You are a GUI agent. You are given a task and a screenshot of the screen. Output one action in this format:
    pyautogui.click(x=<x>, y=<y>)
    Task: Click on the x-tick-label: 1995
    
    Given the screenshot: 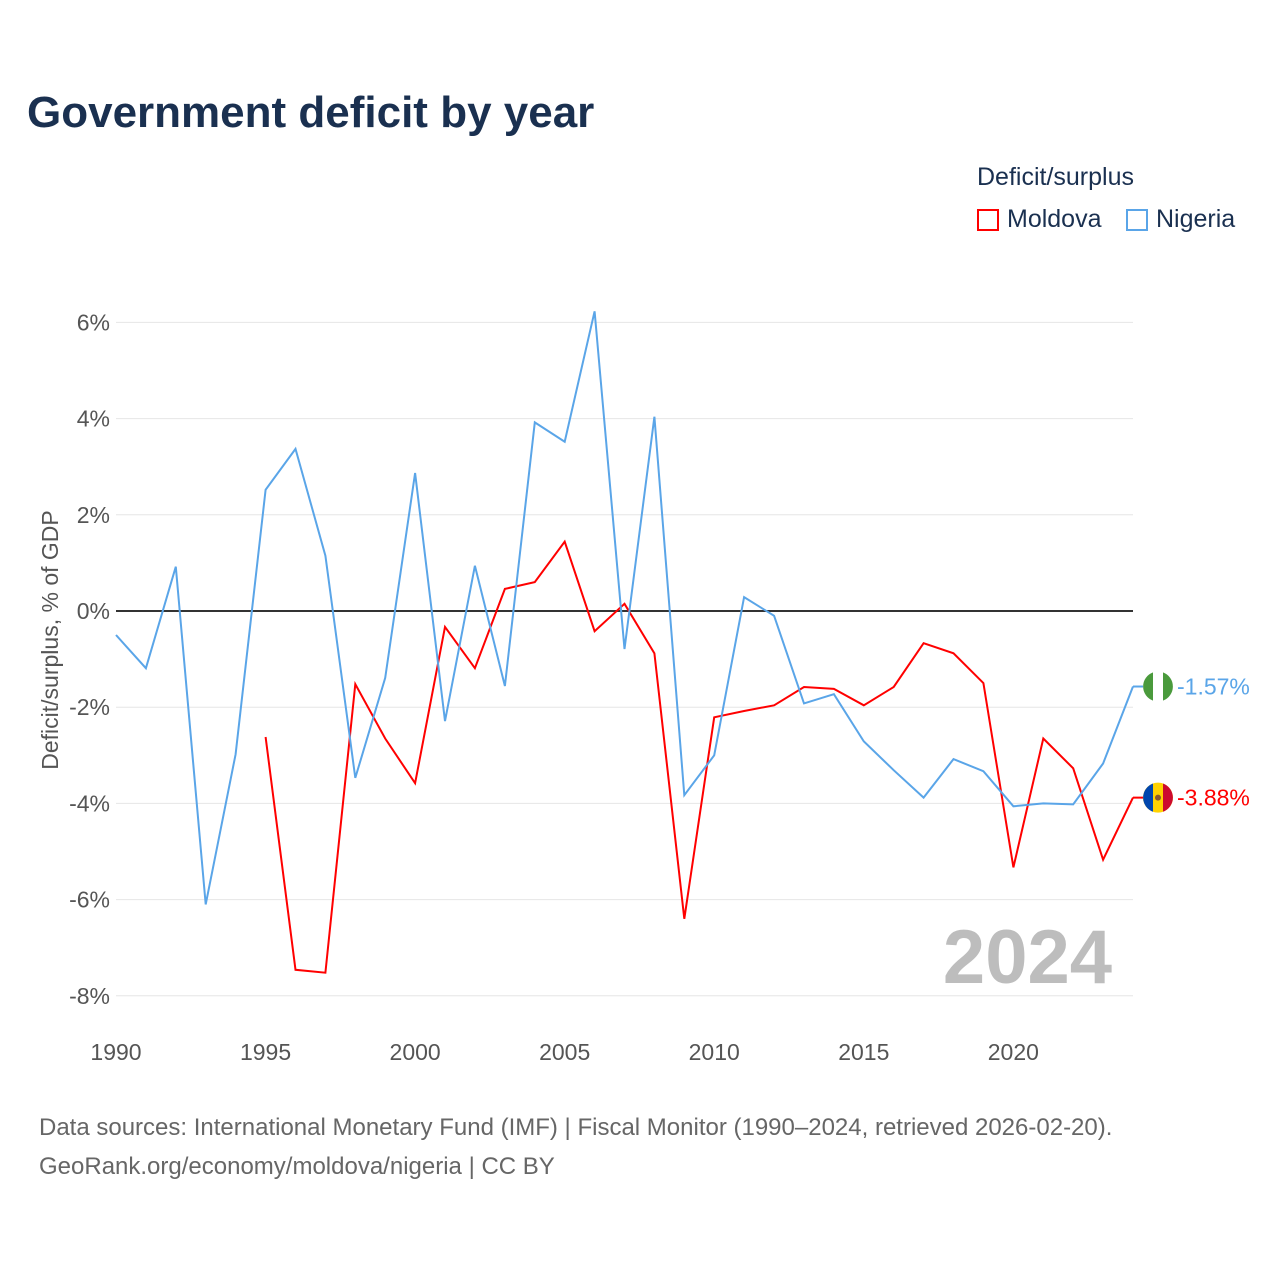 What is the action you would take?
    pyautogui.click(x=265, y=1052)
    